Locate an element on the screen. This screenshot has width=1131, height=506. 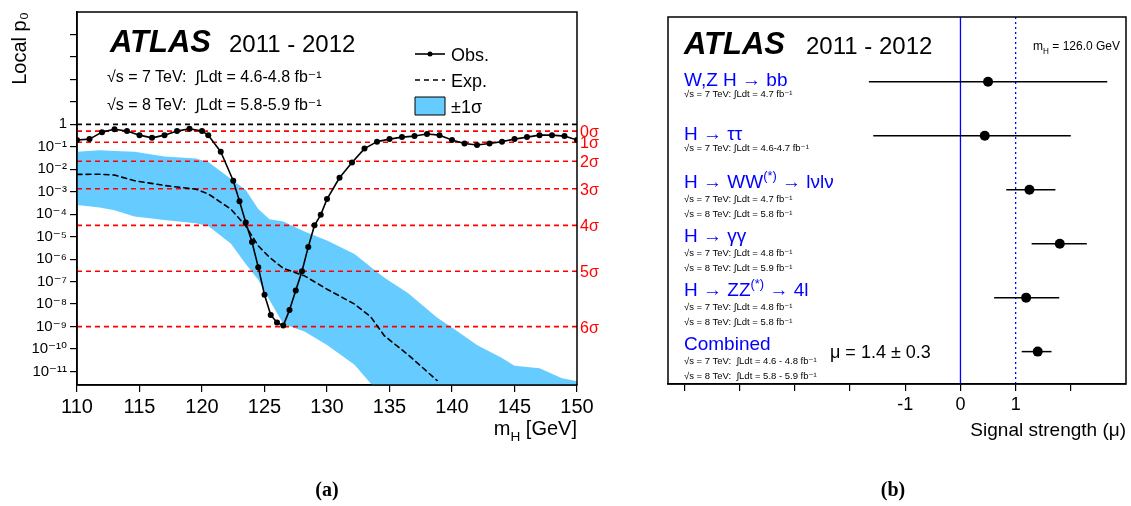
y-tick-label: 10⁻¹ is located at coordinates (52, 145).